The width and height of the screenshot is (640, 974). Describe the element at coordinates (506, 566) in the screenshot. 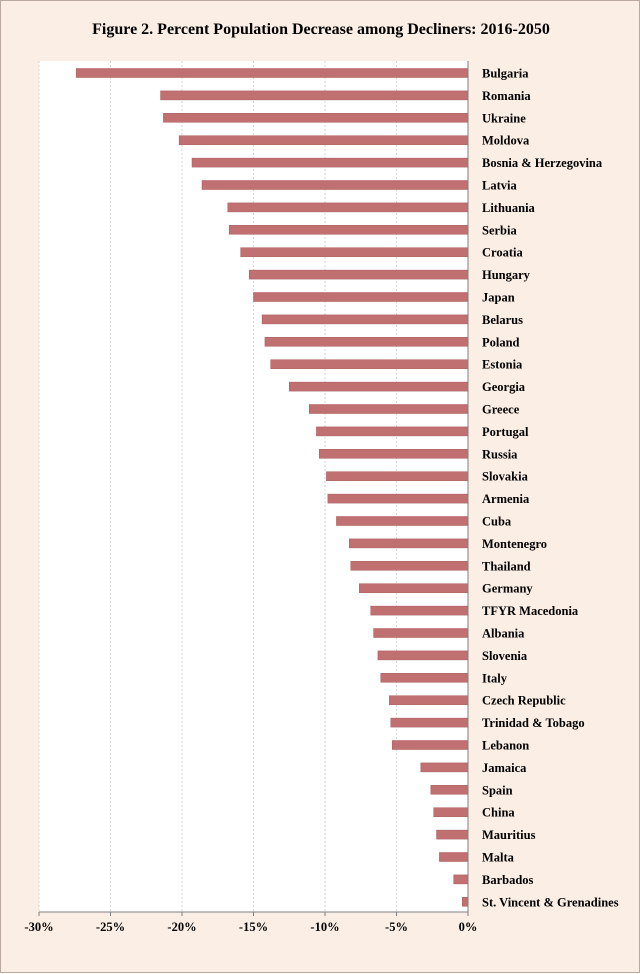

I see `category-label-22: Thailand` at that location.